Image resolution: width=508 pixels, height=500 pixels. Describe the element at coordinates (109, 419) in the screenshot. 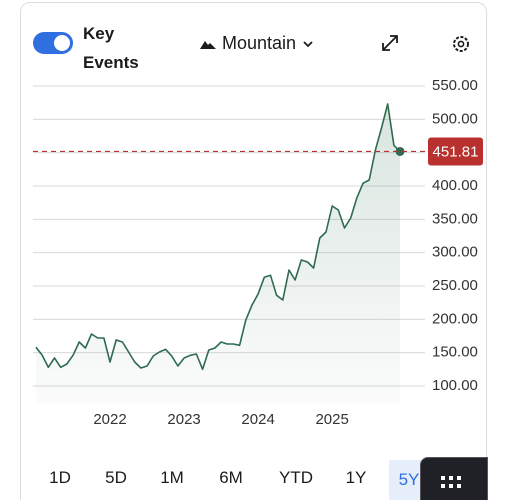

I see `x-tick-label: 2022` at that location.